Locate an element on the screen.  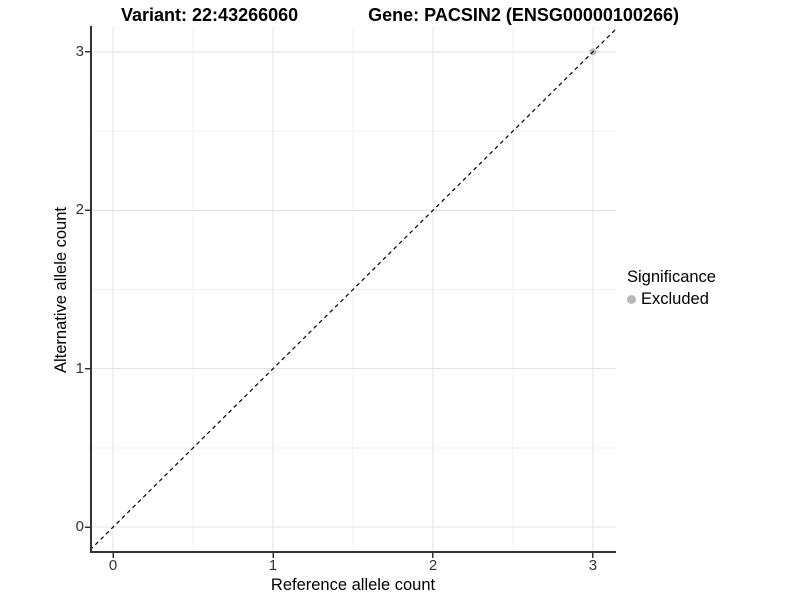
legend: Significance Excluded is located at coordinates (671, 288).